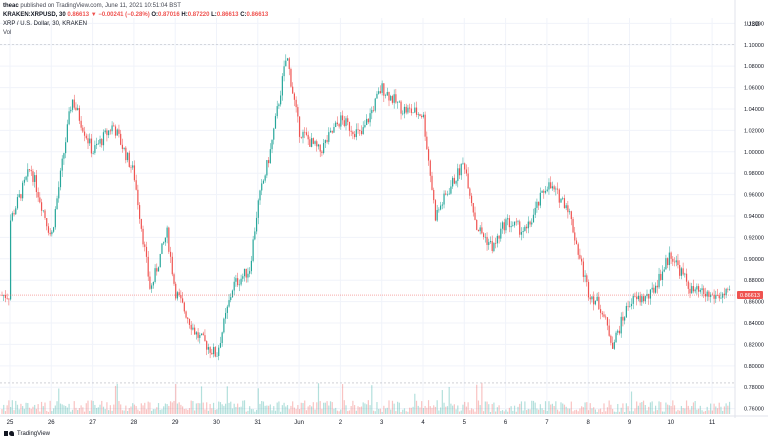  I want to click on price-tick-label: 0.90000, so click(754, 260).